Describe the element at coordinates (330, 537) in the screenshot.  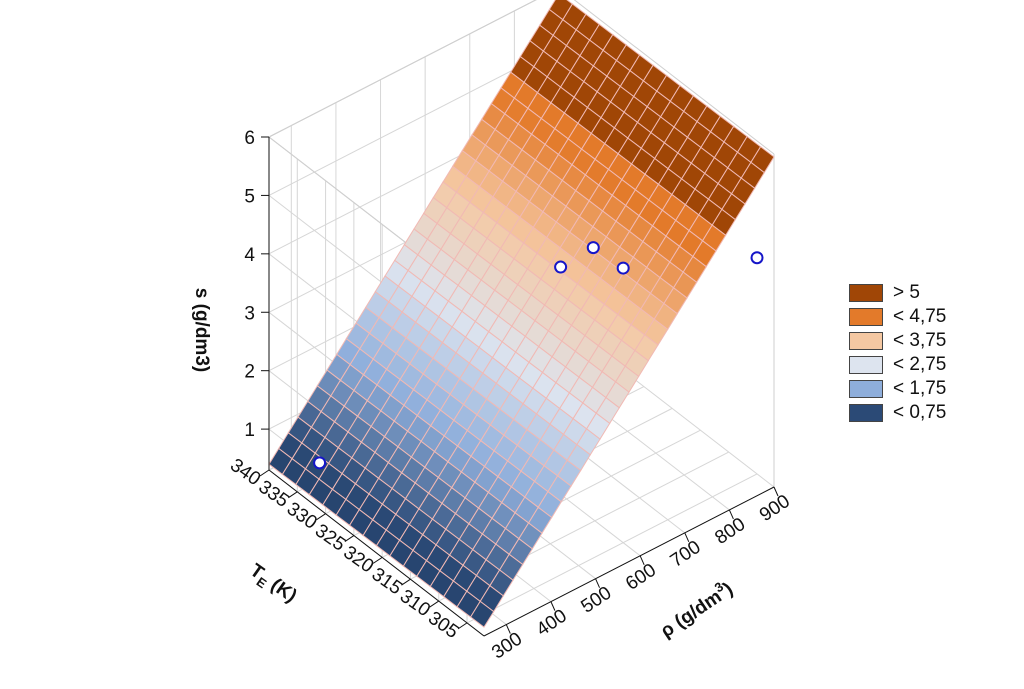
I see `T-tick-label: 325` at that location.